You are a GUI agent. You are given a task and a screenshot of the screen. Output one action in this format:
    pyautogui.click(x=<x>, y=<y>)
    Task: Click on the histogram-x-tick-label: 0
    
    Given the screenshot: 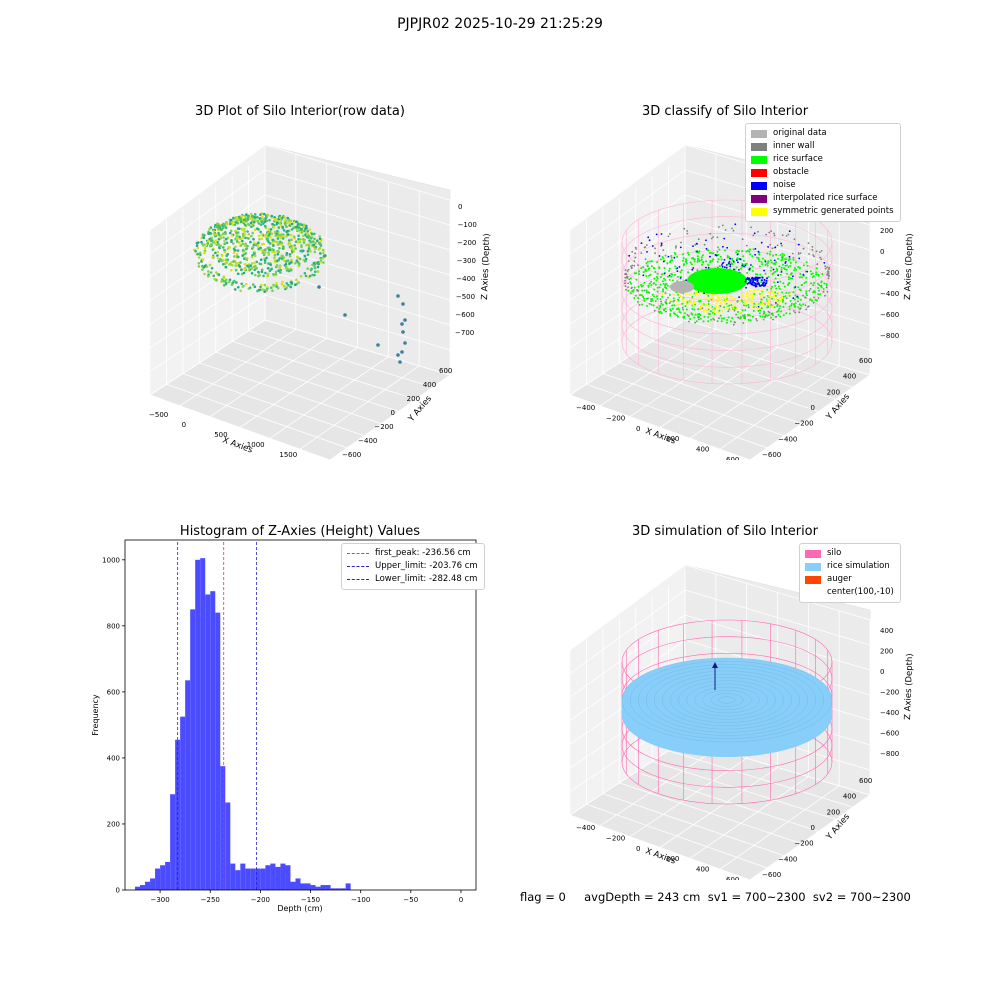 What is the action you would take?
    pyautogui.click(x=461, y=900)
    